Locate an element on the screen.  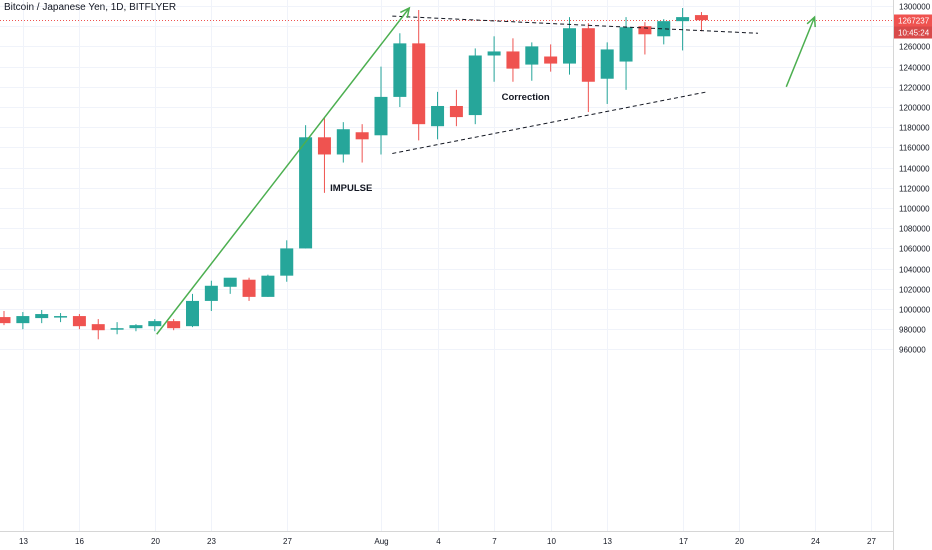
y-tick-label: 1000000 is located at coordinates (915, 310).